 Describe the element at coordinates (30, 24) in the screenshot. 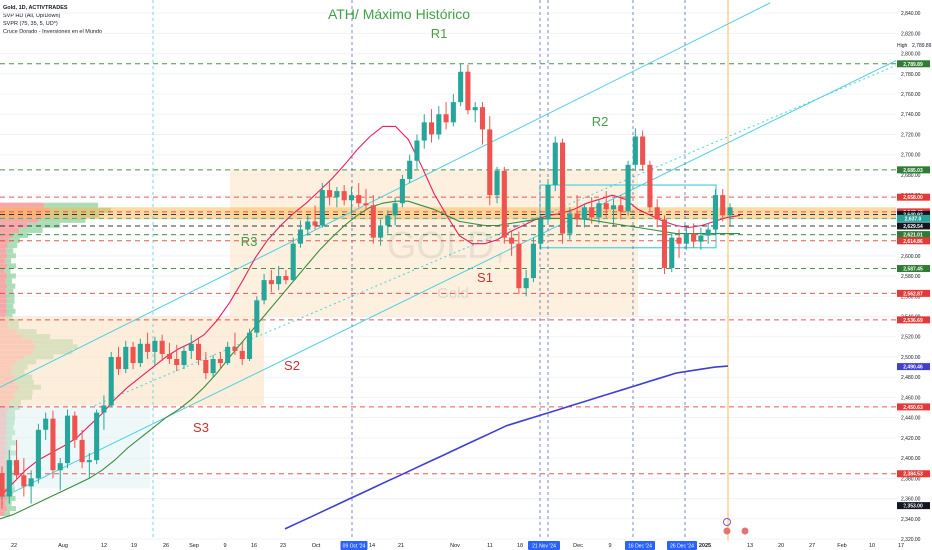

I see `indicator-svpr: SVPR (75, 35, 5, UD*)` at that location.